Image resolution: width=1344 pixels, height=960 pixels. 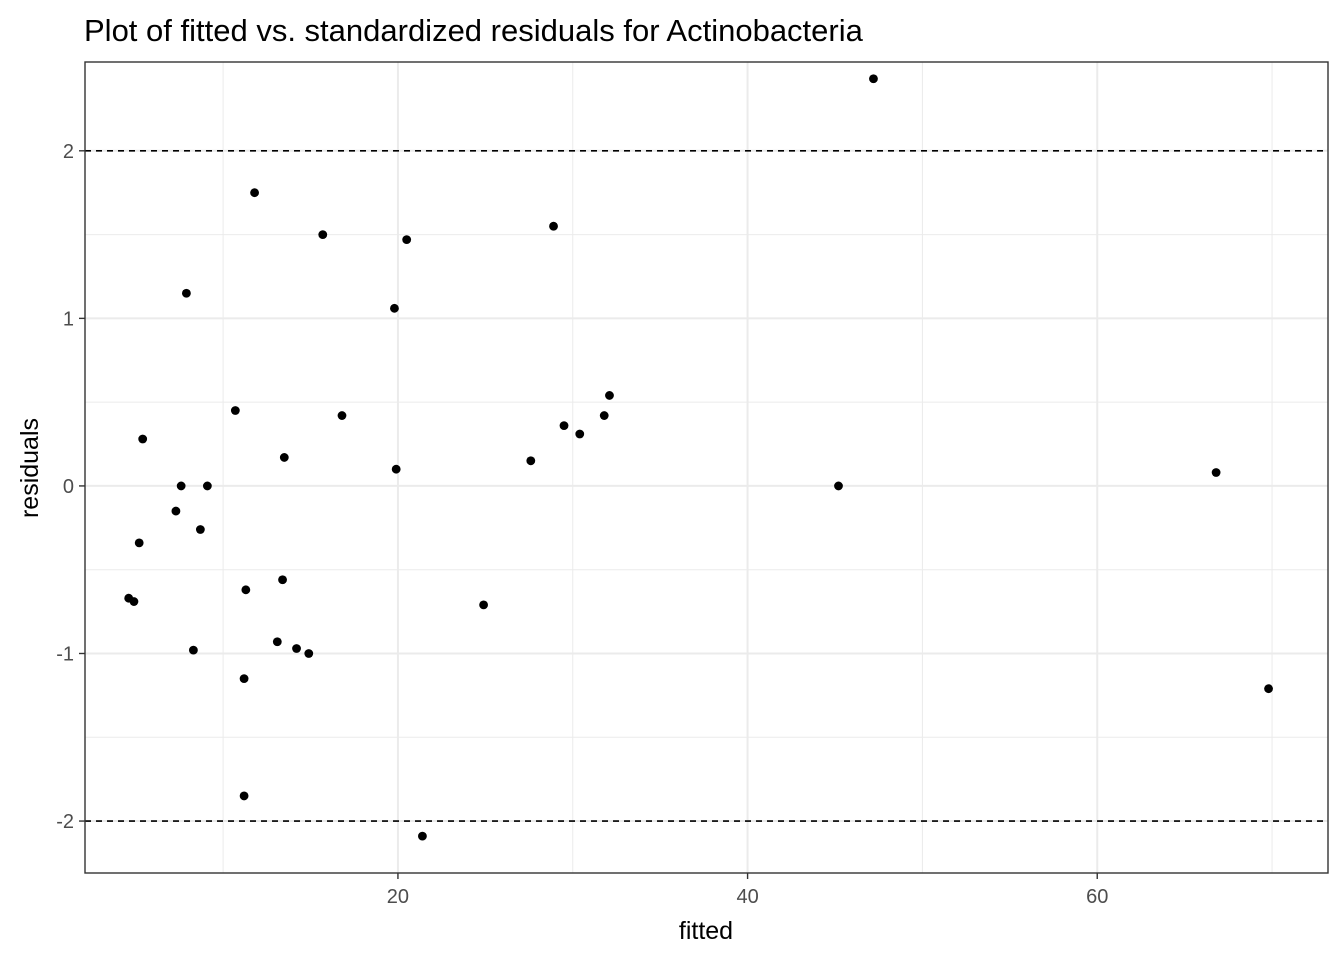 I want to click on y-axis-ticks: -2 -1 0 1 2, so click(x=70, y=487).